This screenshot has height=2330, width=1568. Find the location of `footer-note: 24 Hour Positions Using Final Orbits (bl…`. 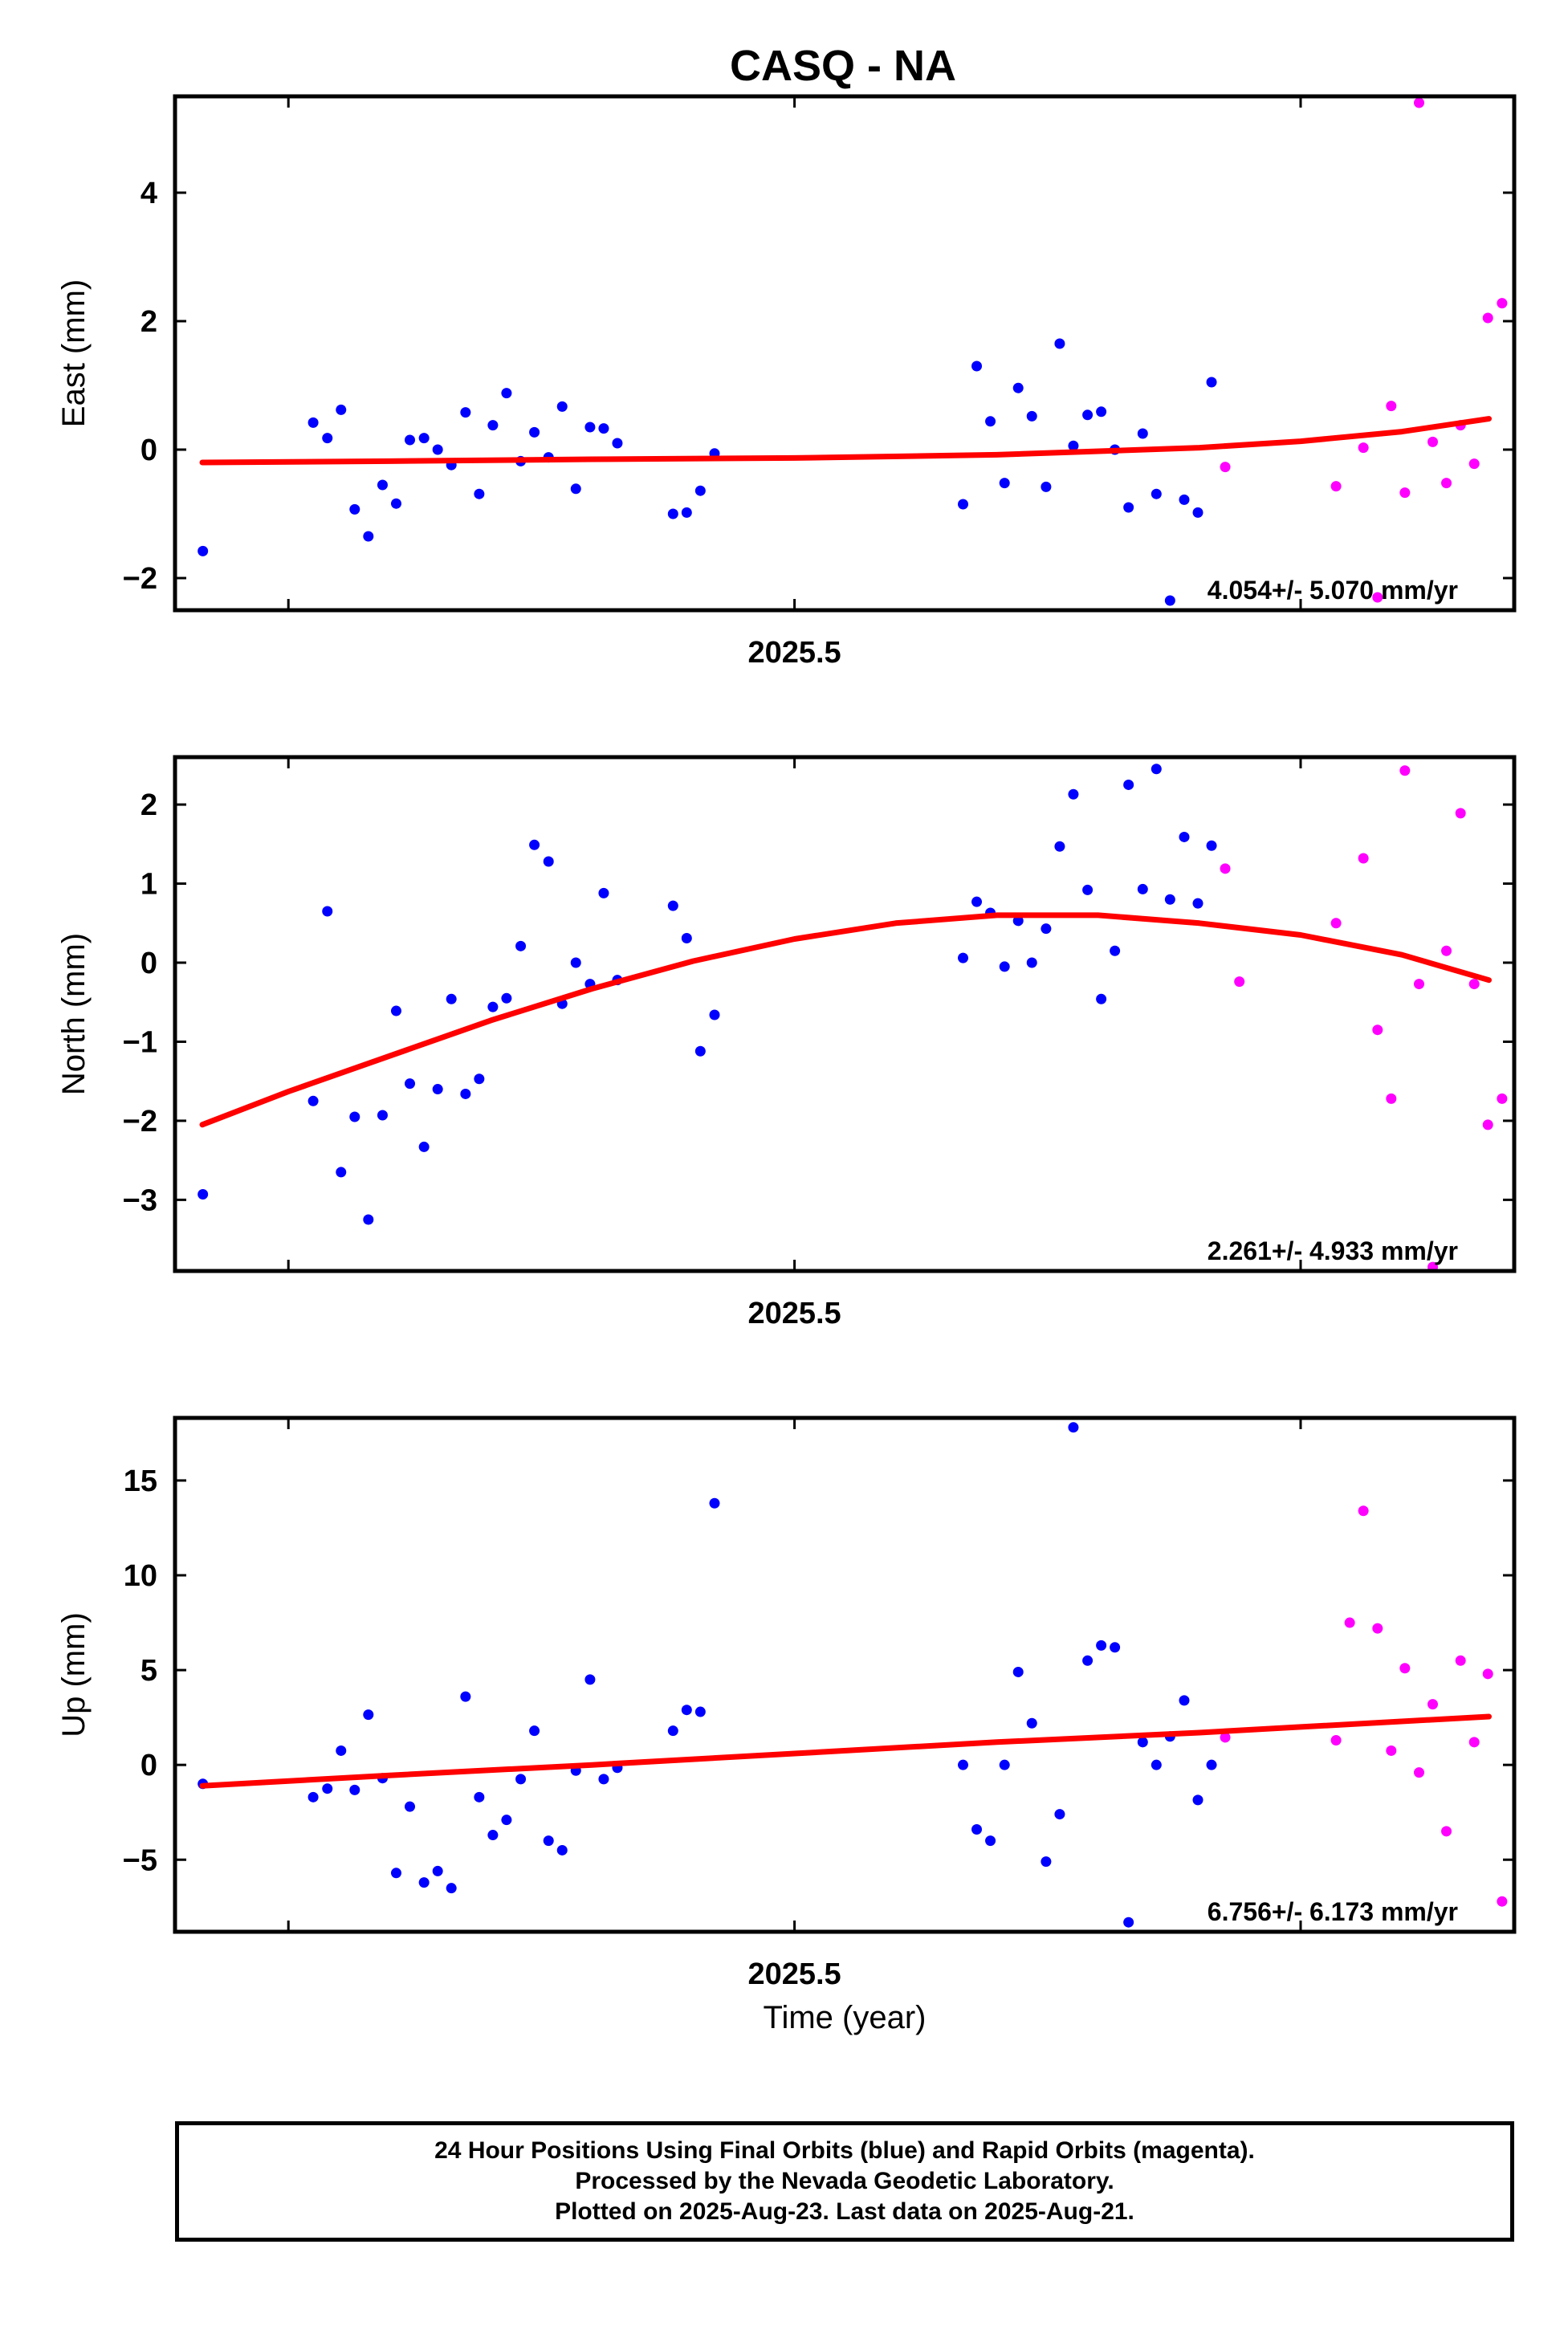

footer-note: 24 Hour Positions Using Final Orbits (bl… is located at coordinates (844, 2181).